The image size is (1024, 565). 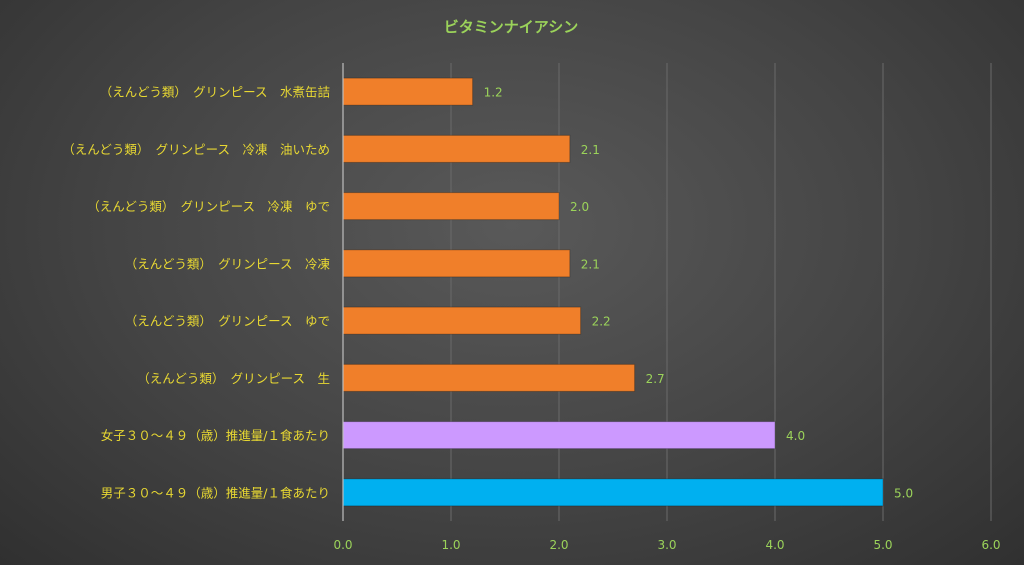 What do you see at coordinates (215, 492) in the screenshot?
I see `category-label: 男子３０～４９（歳）推進量/１食あたり` at bounding box center [215, 492].